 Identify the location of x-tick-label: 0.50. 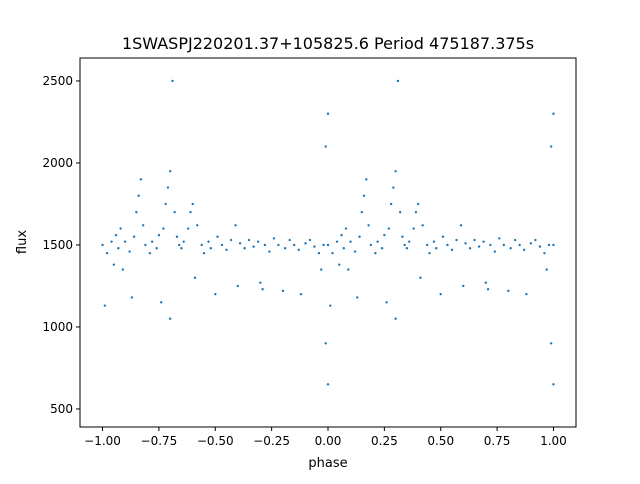
(440, 441).